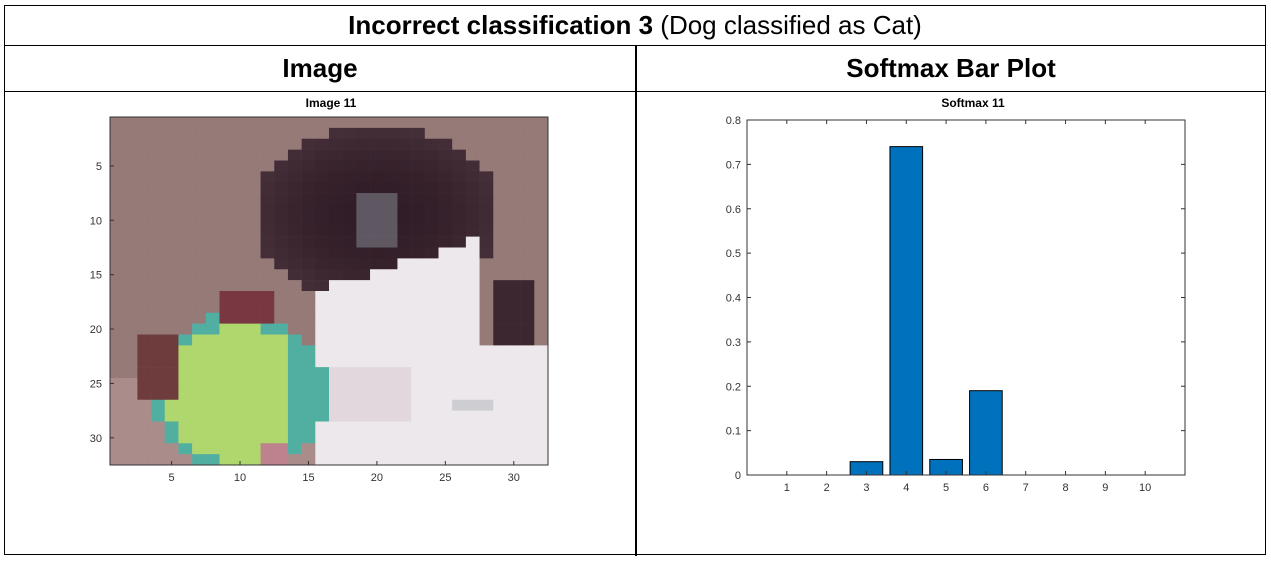 The image size is (1271, 561). Describe the element at coordinates (787, 488) in the screenshot. I see `x-tick-label: 1` at that location.